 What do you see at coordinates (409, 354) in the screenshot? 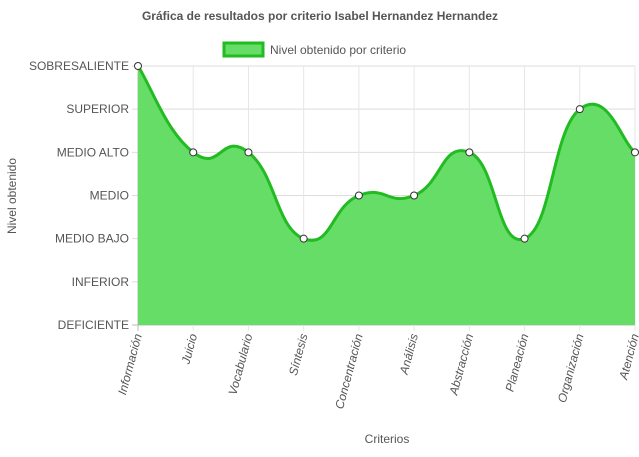
I see `x-tick-label: Análisis` at bounding box center [409, 354].